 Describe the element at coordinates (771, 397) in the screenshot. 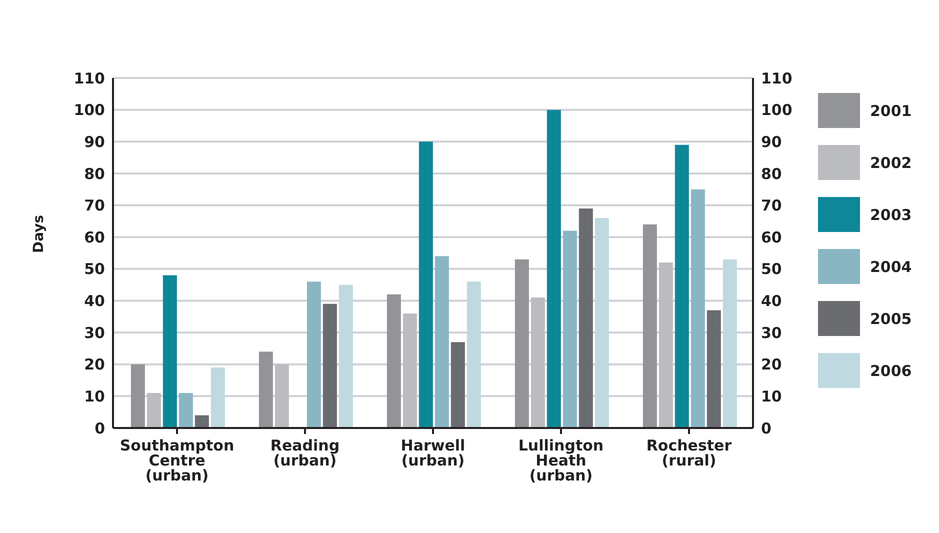

I see `y2-tick-label: 10` at that location.